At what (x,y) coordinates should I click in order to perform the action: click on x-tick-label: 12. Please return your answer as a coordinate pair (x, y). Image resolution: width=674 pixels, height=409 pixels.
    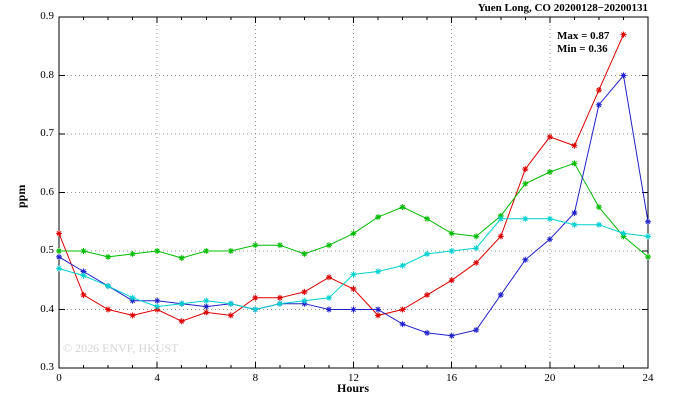
    Looking at the image, I should click on (353, 378).